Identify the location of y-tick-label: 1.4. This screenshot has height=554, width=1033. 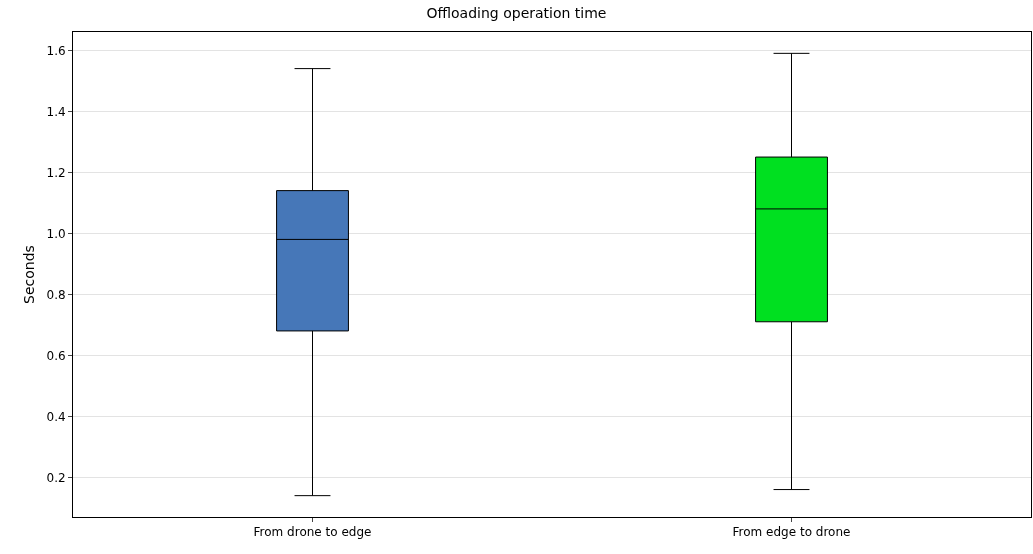
(56, 111).